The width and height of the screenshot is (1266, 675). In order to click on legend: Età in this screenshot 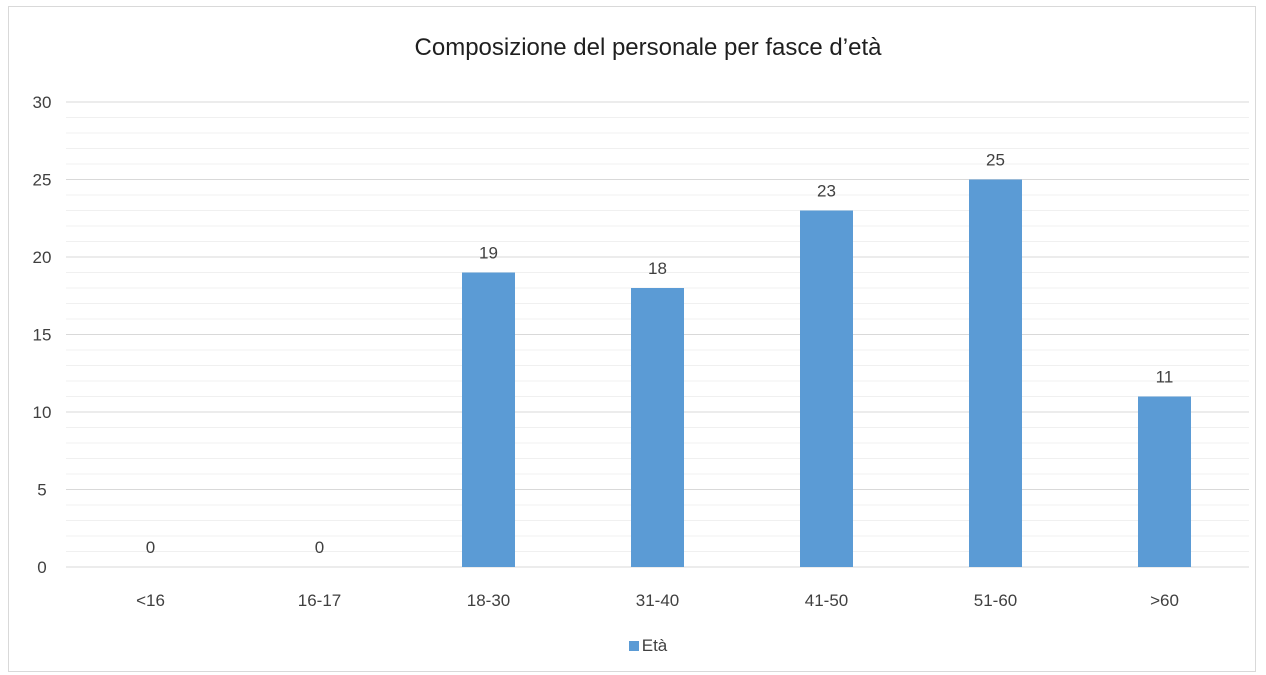, I will do `click(633, 646)`.